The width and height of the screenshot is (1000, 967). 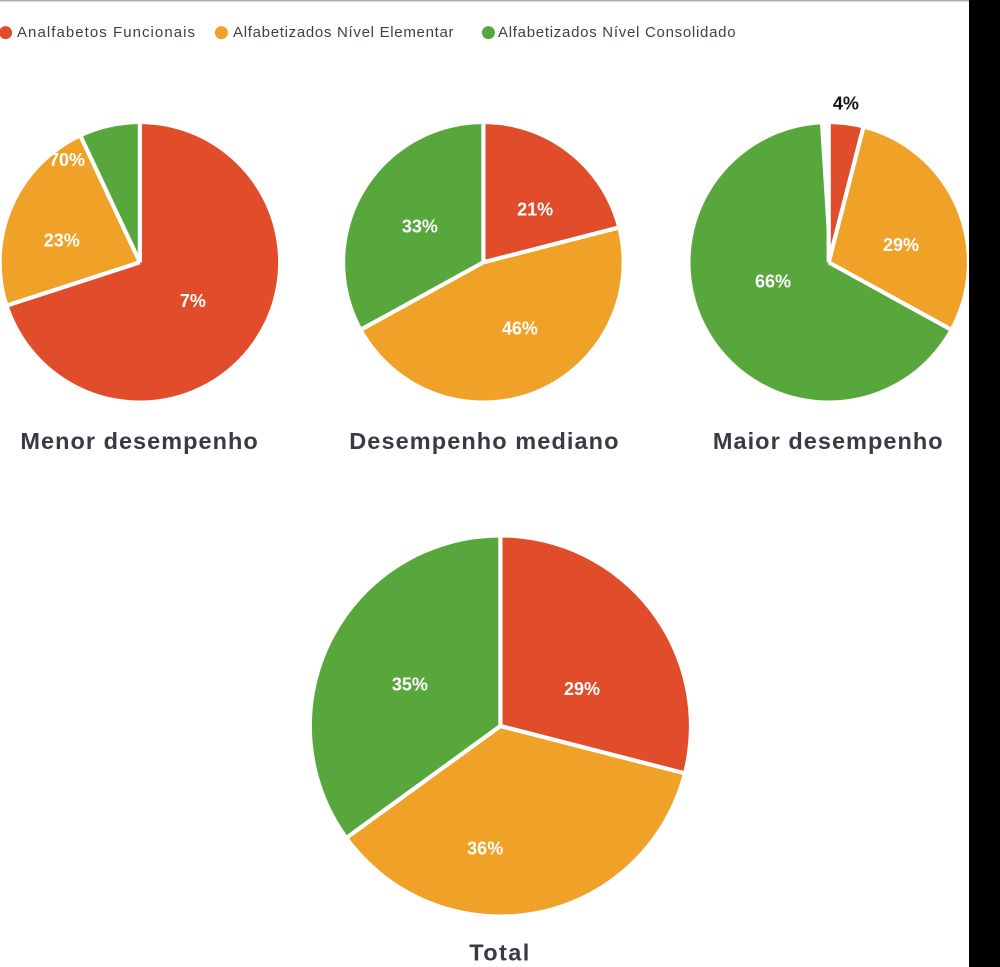 What do you see at coordinates (499, 953) in the screenshot?
I see `svg-text: Total` at bounding box center [499, 953].